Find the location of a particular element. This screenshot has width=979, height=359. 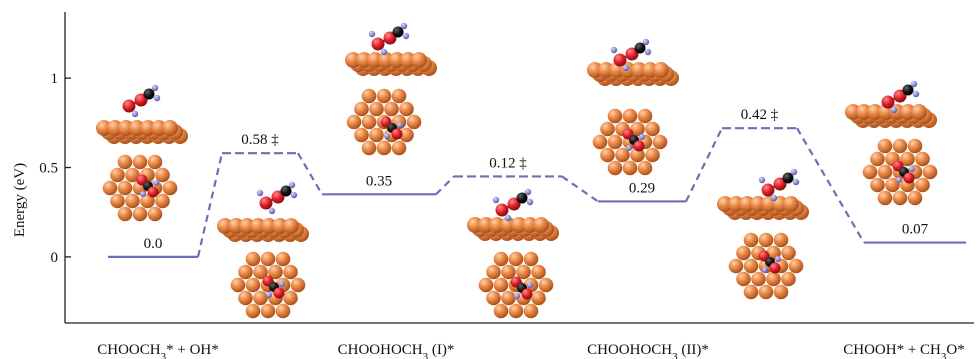

y-tick-label: 0 is located at coordinates (55, 258).